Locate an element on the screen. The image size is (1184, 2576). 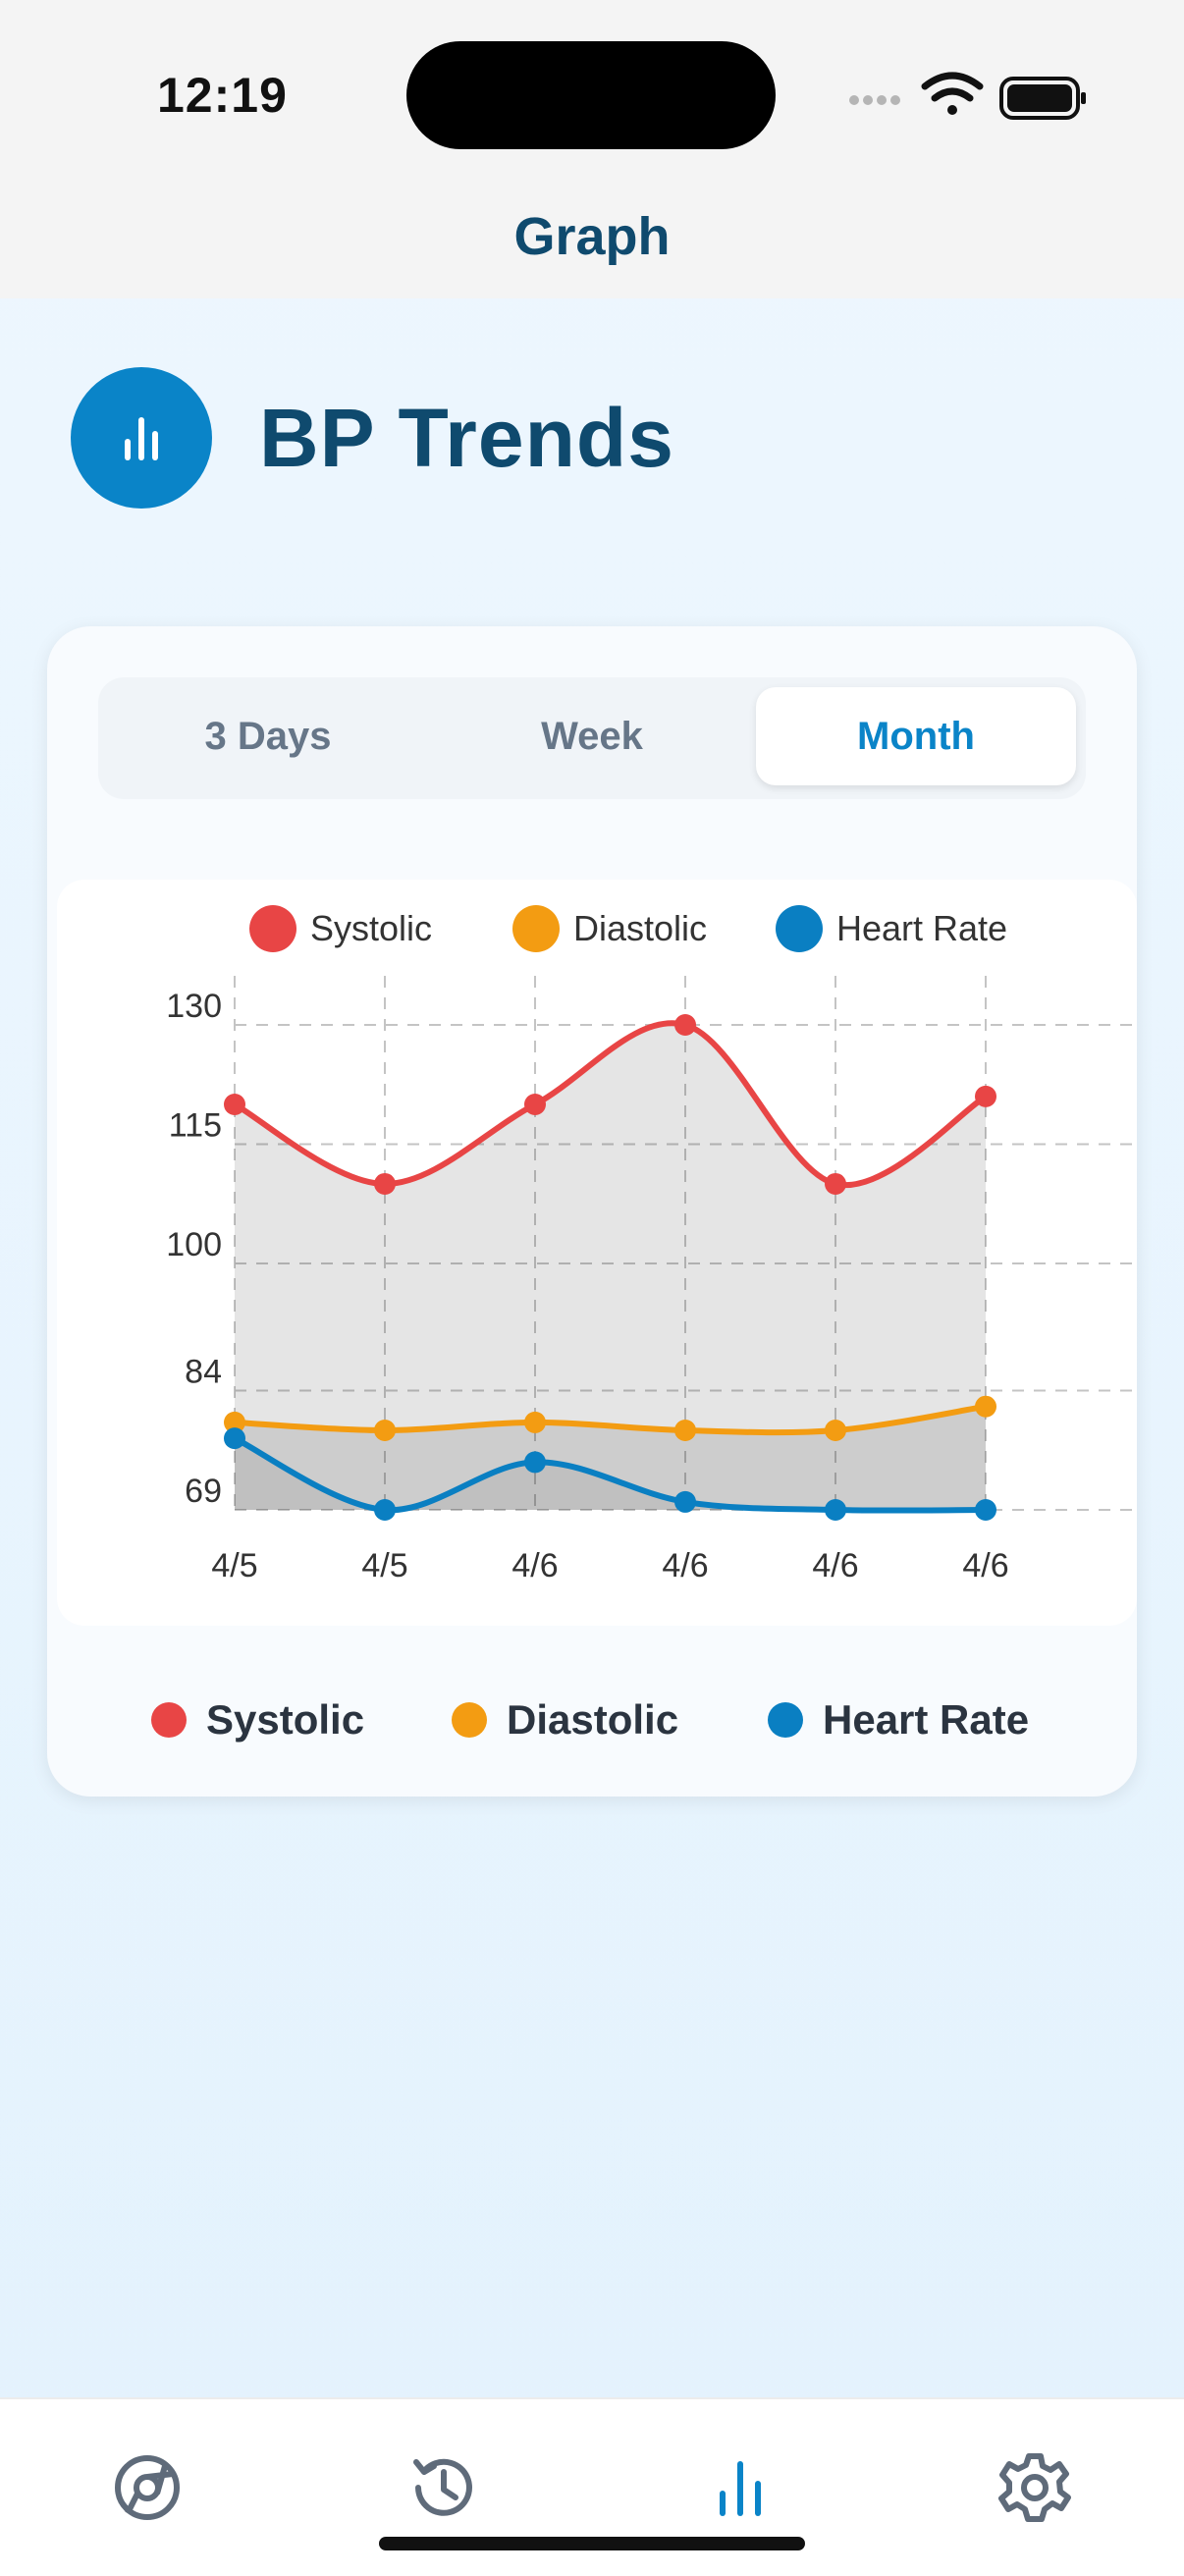
nav-bar: Graph is located at coordinates (592, 227).